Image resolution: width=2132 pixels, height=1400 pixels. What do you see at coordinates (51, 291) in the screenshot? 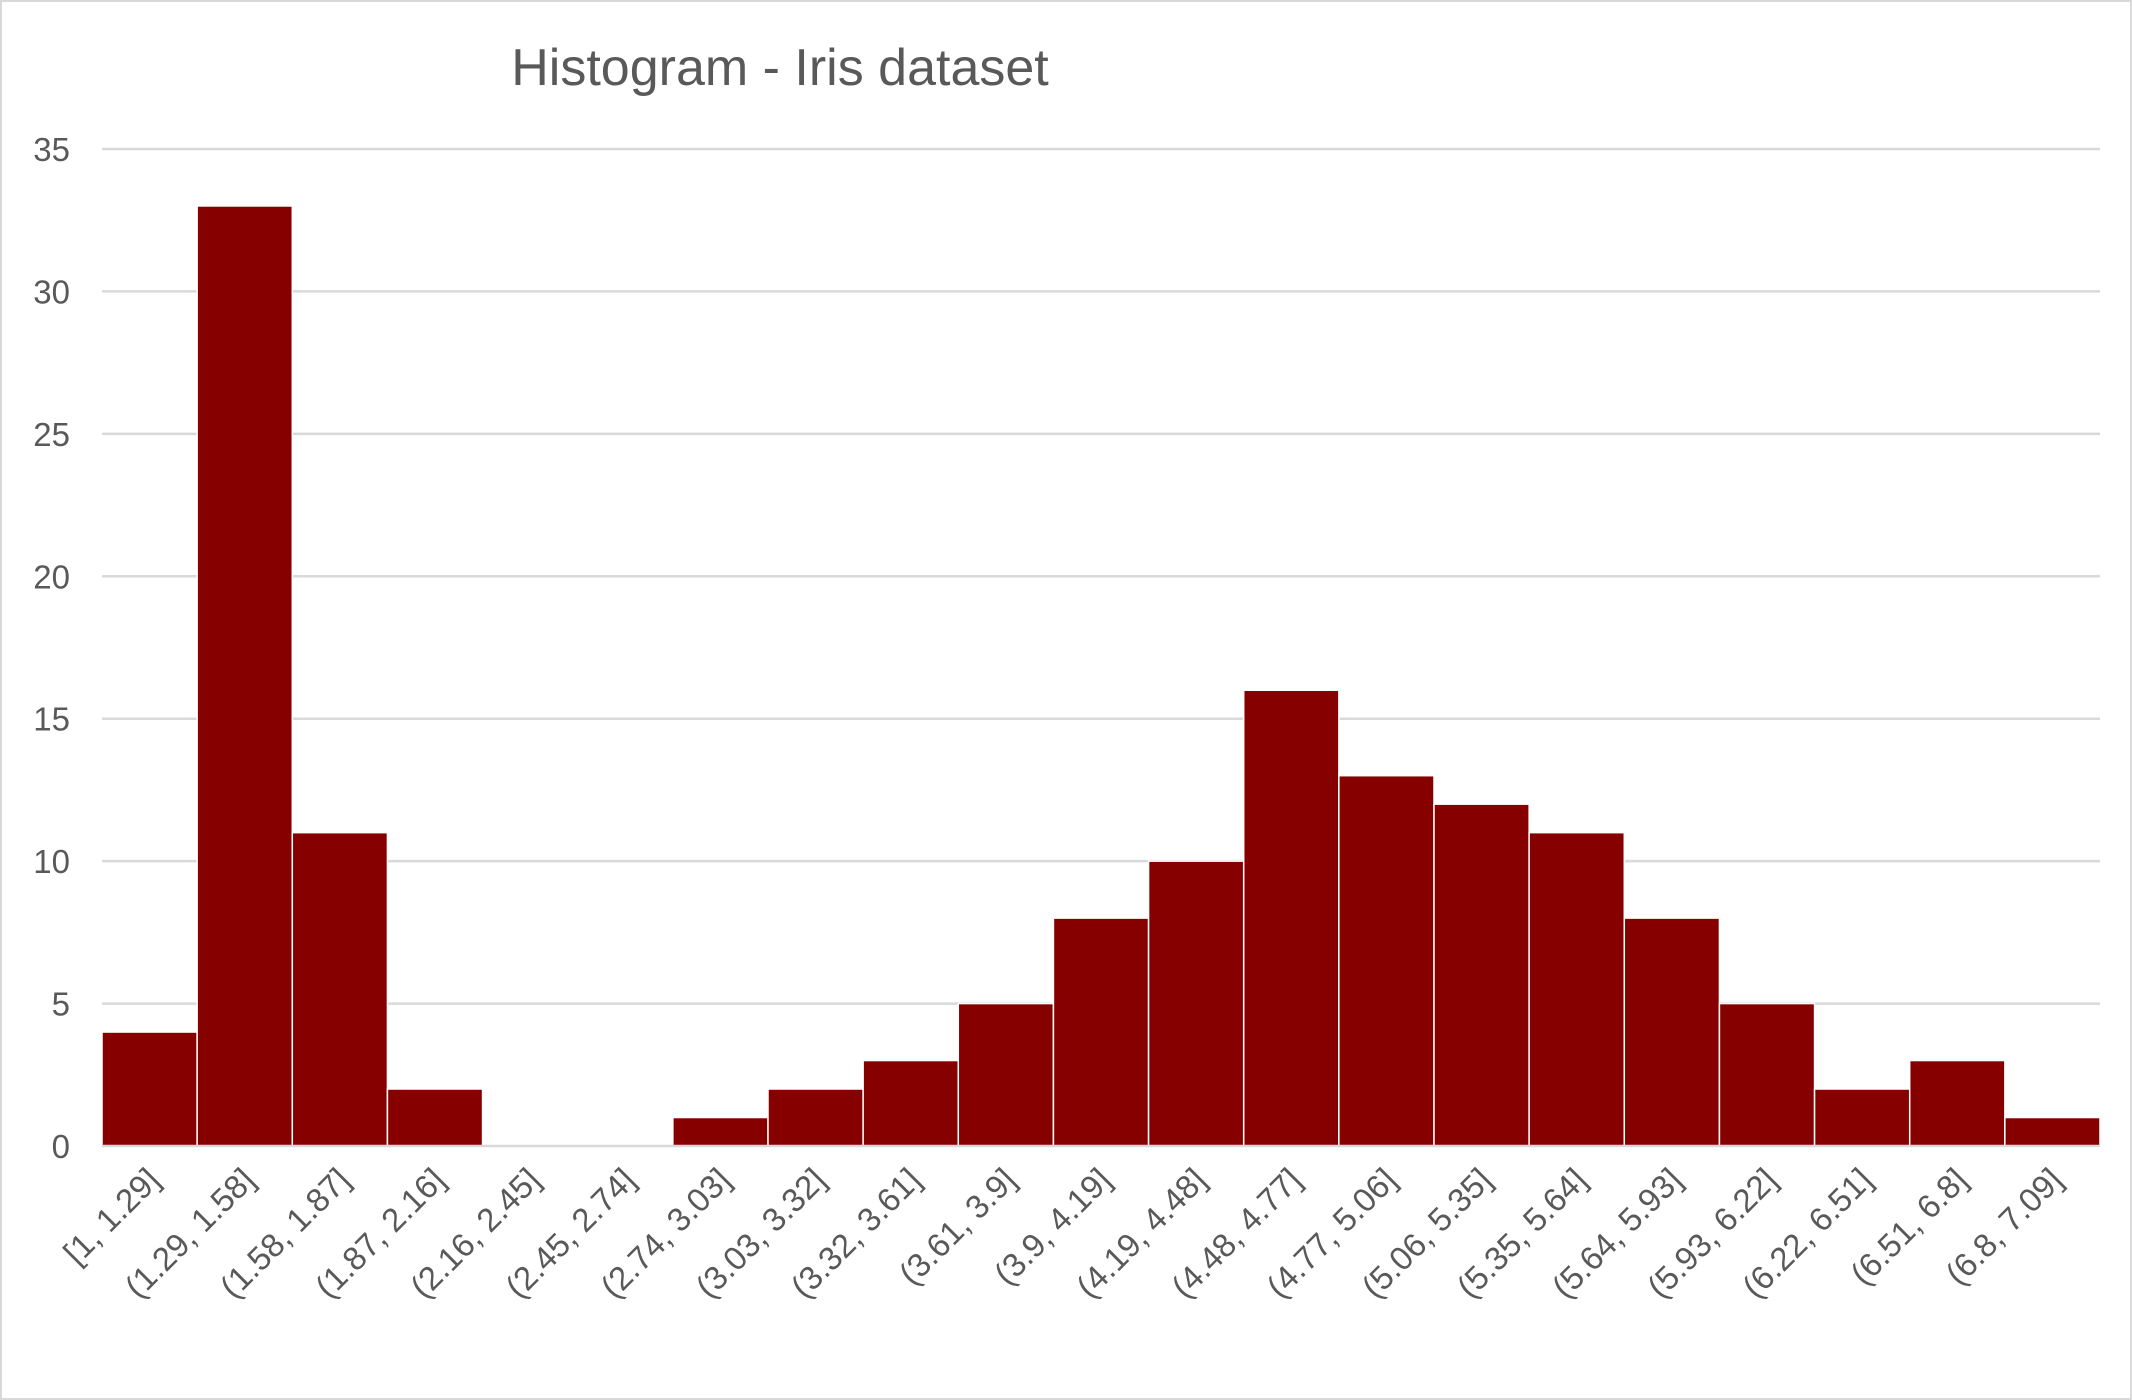
I see `y-tick-label: 30` at bounding box center [51, 291].